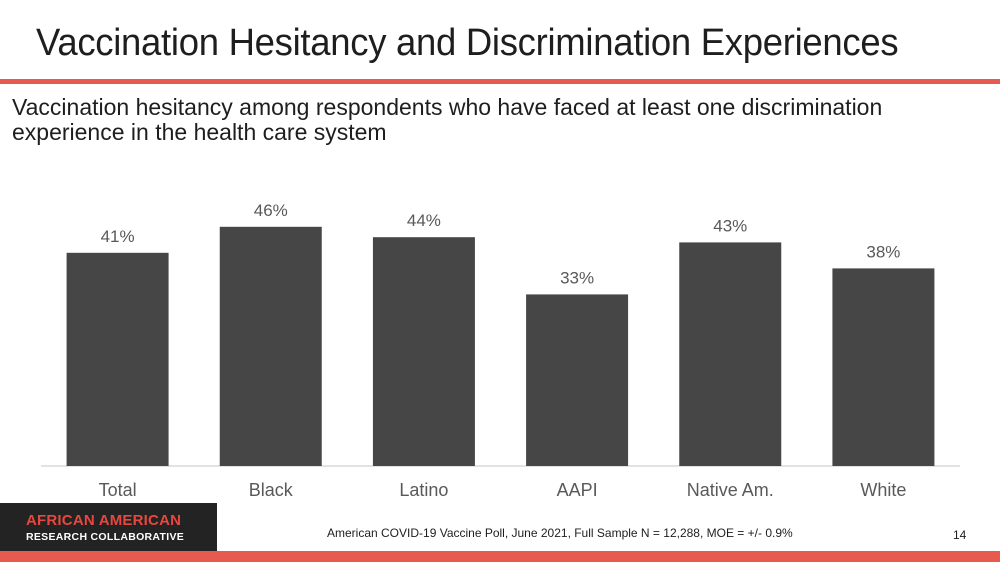 The width and height of the screenshot is (1000, 562). Describe the element at coordinates (105, 537) in the screenshot. I see `logo-text-secondary: RESEARCH COLLABORATIVE` at that location.